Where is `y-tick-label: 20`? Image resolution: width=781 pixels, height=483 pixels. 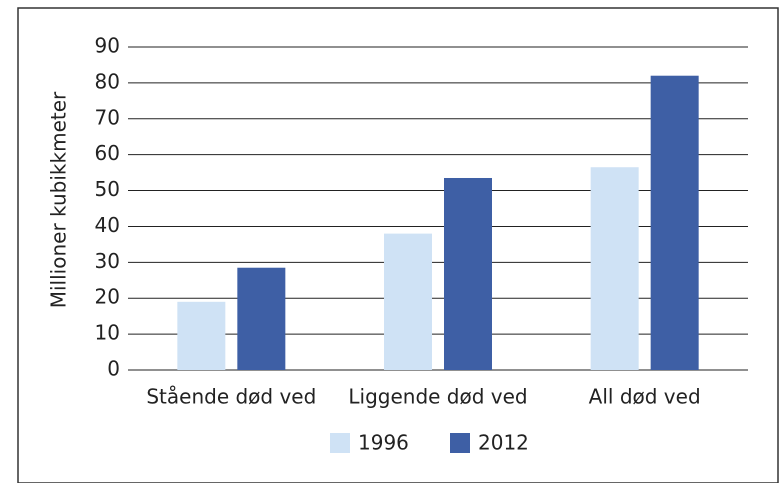 y-tick-label: 20 is located at coordinates (107, 297).